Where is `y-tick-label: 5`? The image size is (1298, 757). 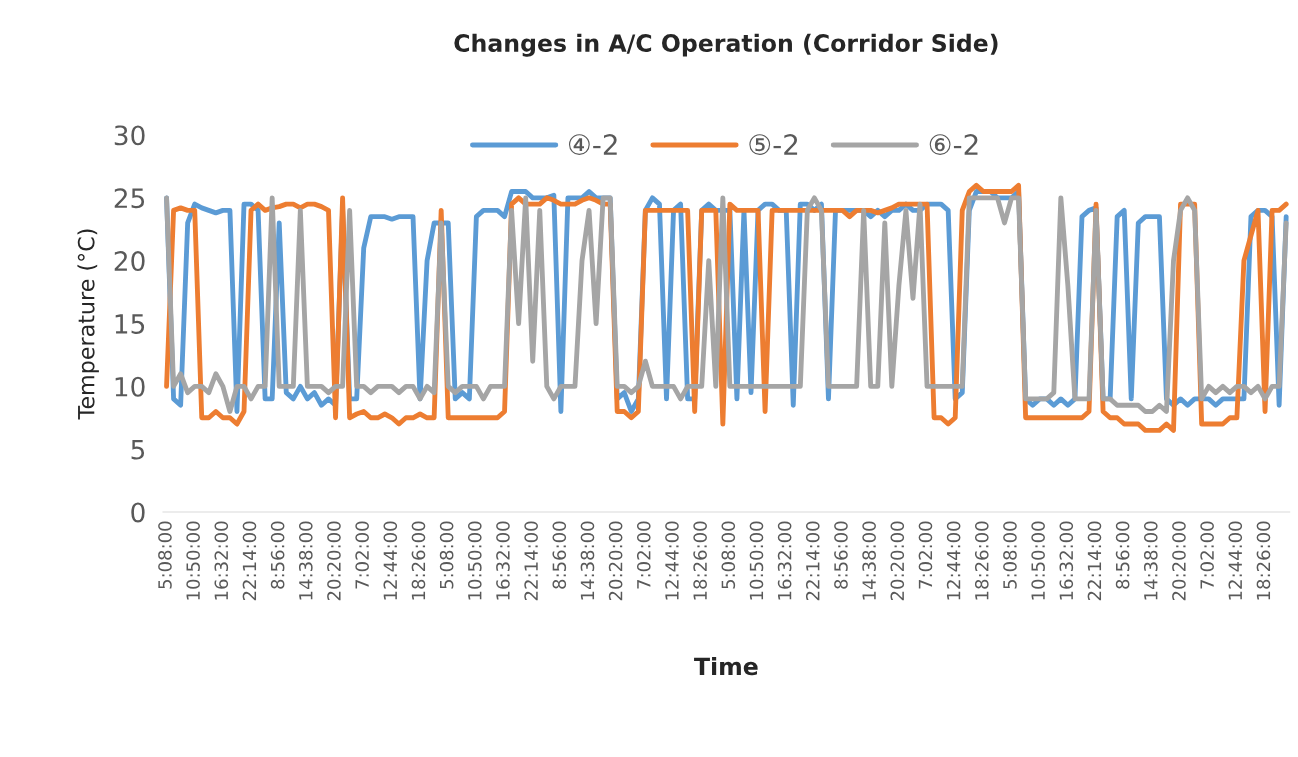
y-tick-label: 5 is located at coordinates (138, 449).